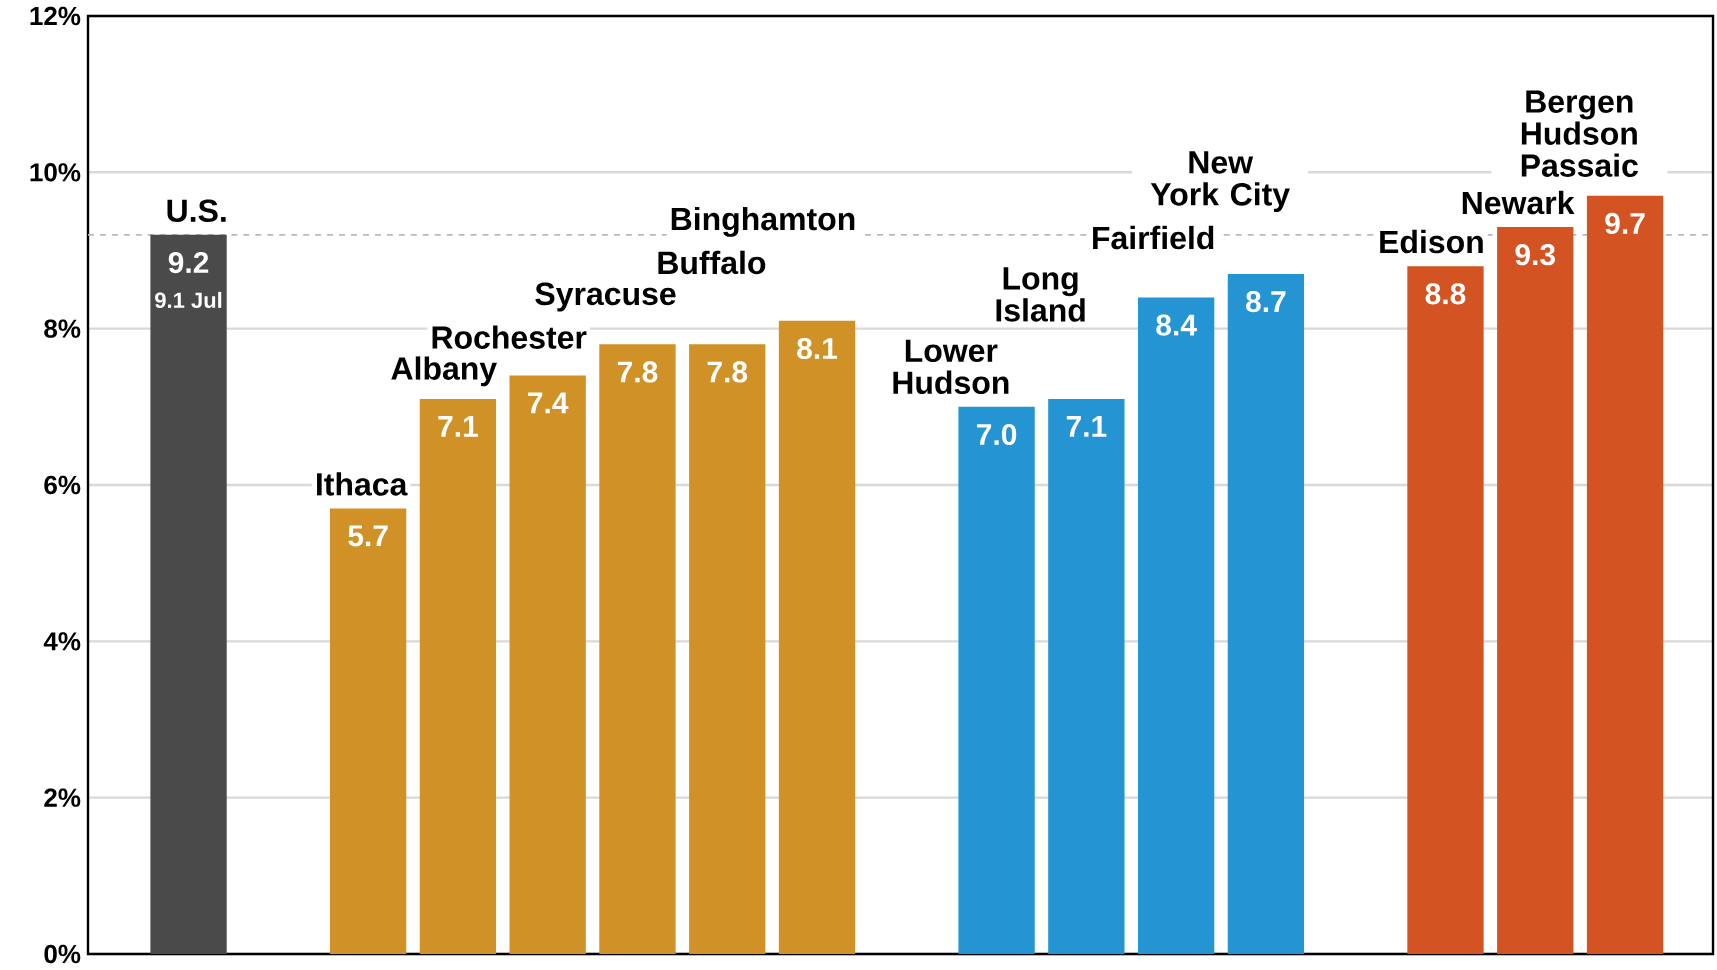 The image size is (1717, 970). I want to click on x-tick-label: Ithaca, so click(362, 484).